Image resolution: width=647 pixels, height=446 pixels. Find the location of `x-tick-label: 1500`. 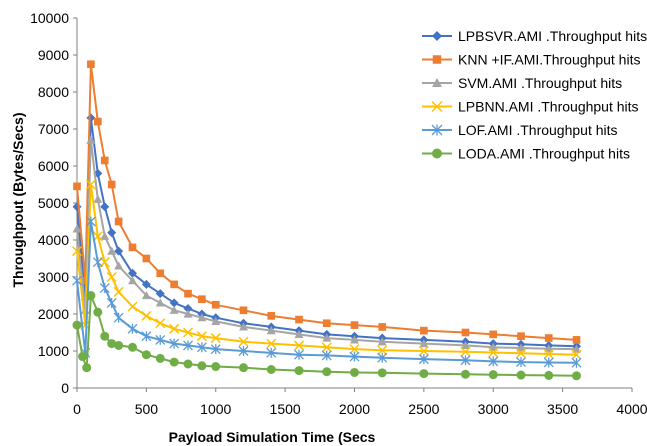

x-tick-label: 1500 is located at coordinates (285, 409).